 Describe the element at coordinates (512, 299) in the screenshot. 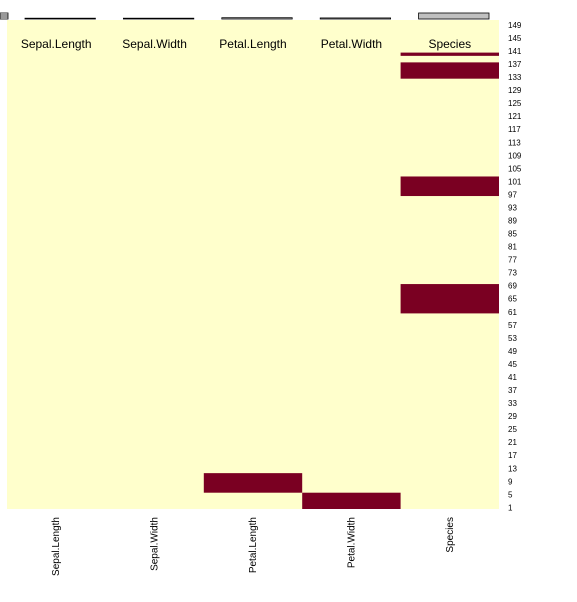

I see `row-tick-65: 65` at that location.